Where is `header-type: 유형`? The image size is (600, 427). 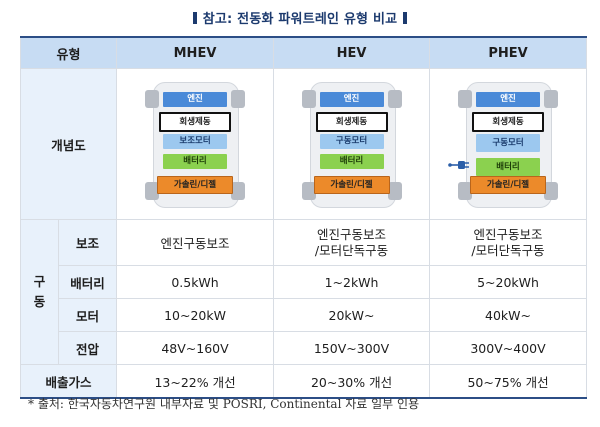 header-type: 유형 is located at coordinates (68, 52).